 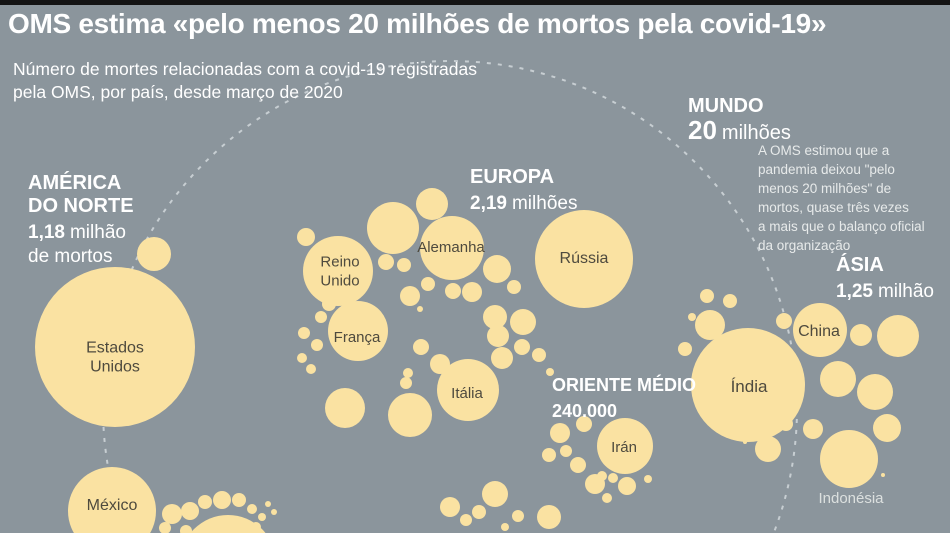 What do you see at coordinates (178, 92) in the screenshot?
I see `subtitle-line-2: pela OMS, por país, desde março de 2020` at bounding box center [178, 92].